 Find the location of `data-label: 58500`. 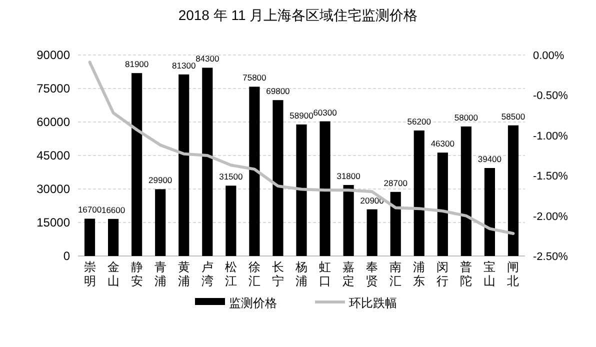

data-label: 58500 is located at coordinates (513, 116).